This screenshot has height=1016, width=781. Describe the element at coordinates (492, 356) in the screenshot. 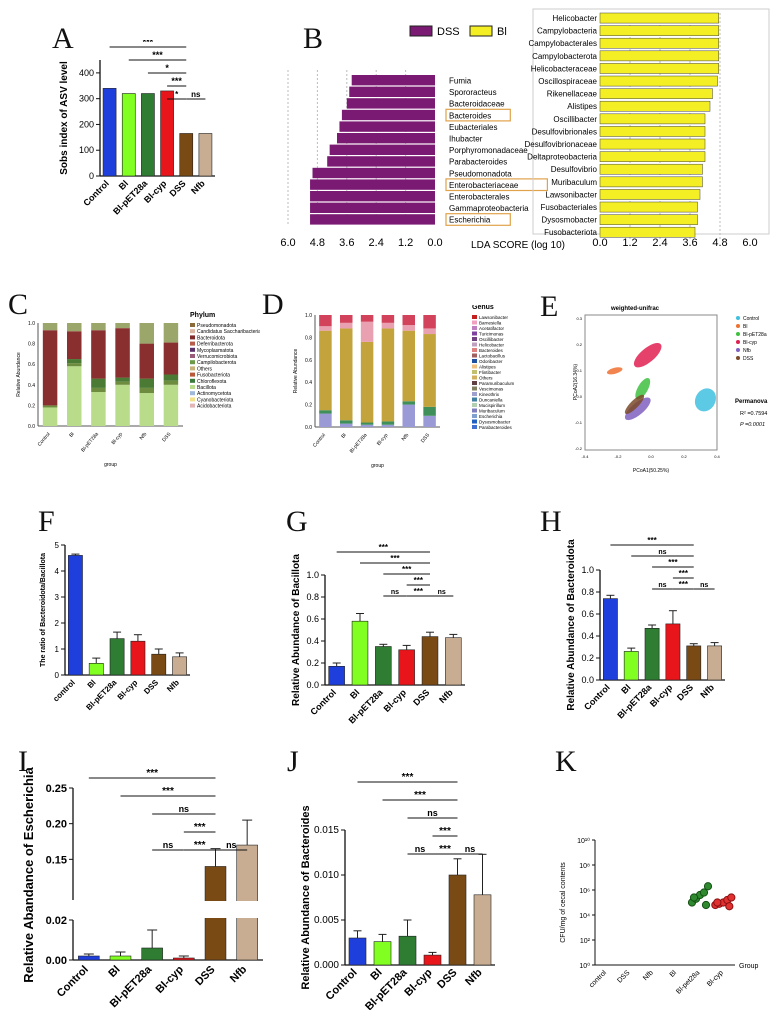

I see `legend-label: Lactobacillus` at that location.